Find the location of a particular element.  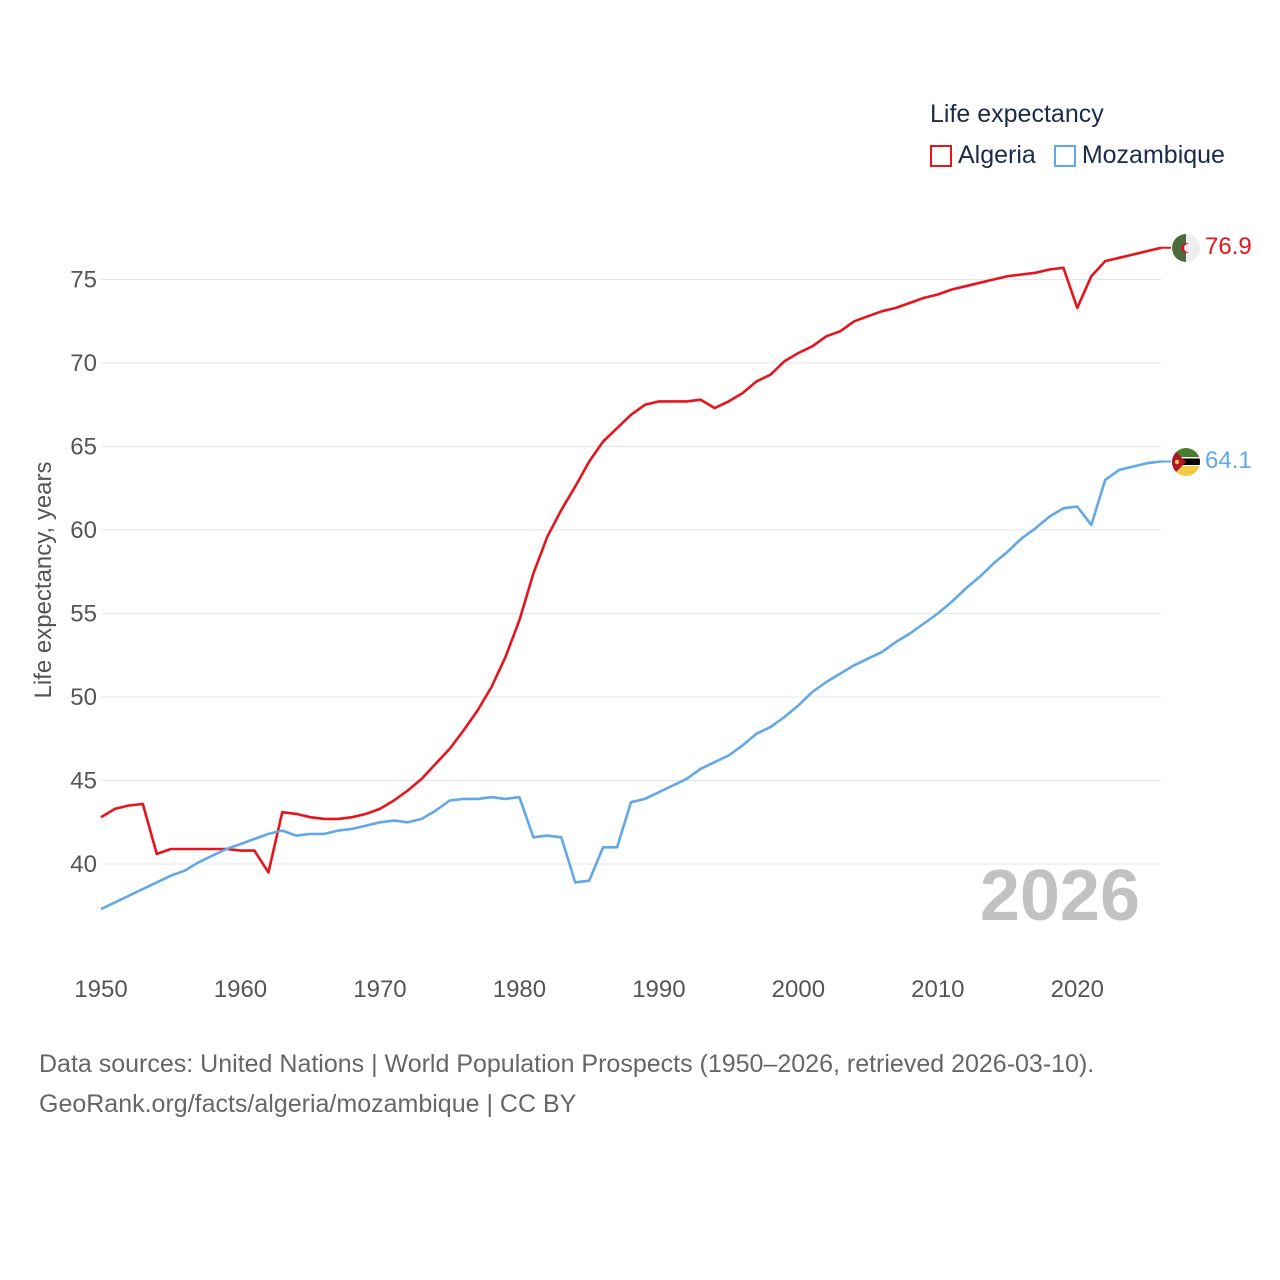

x-tick-label: 2010 is located at coordinates (937, 989).